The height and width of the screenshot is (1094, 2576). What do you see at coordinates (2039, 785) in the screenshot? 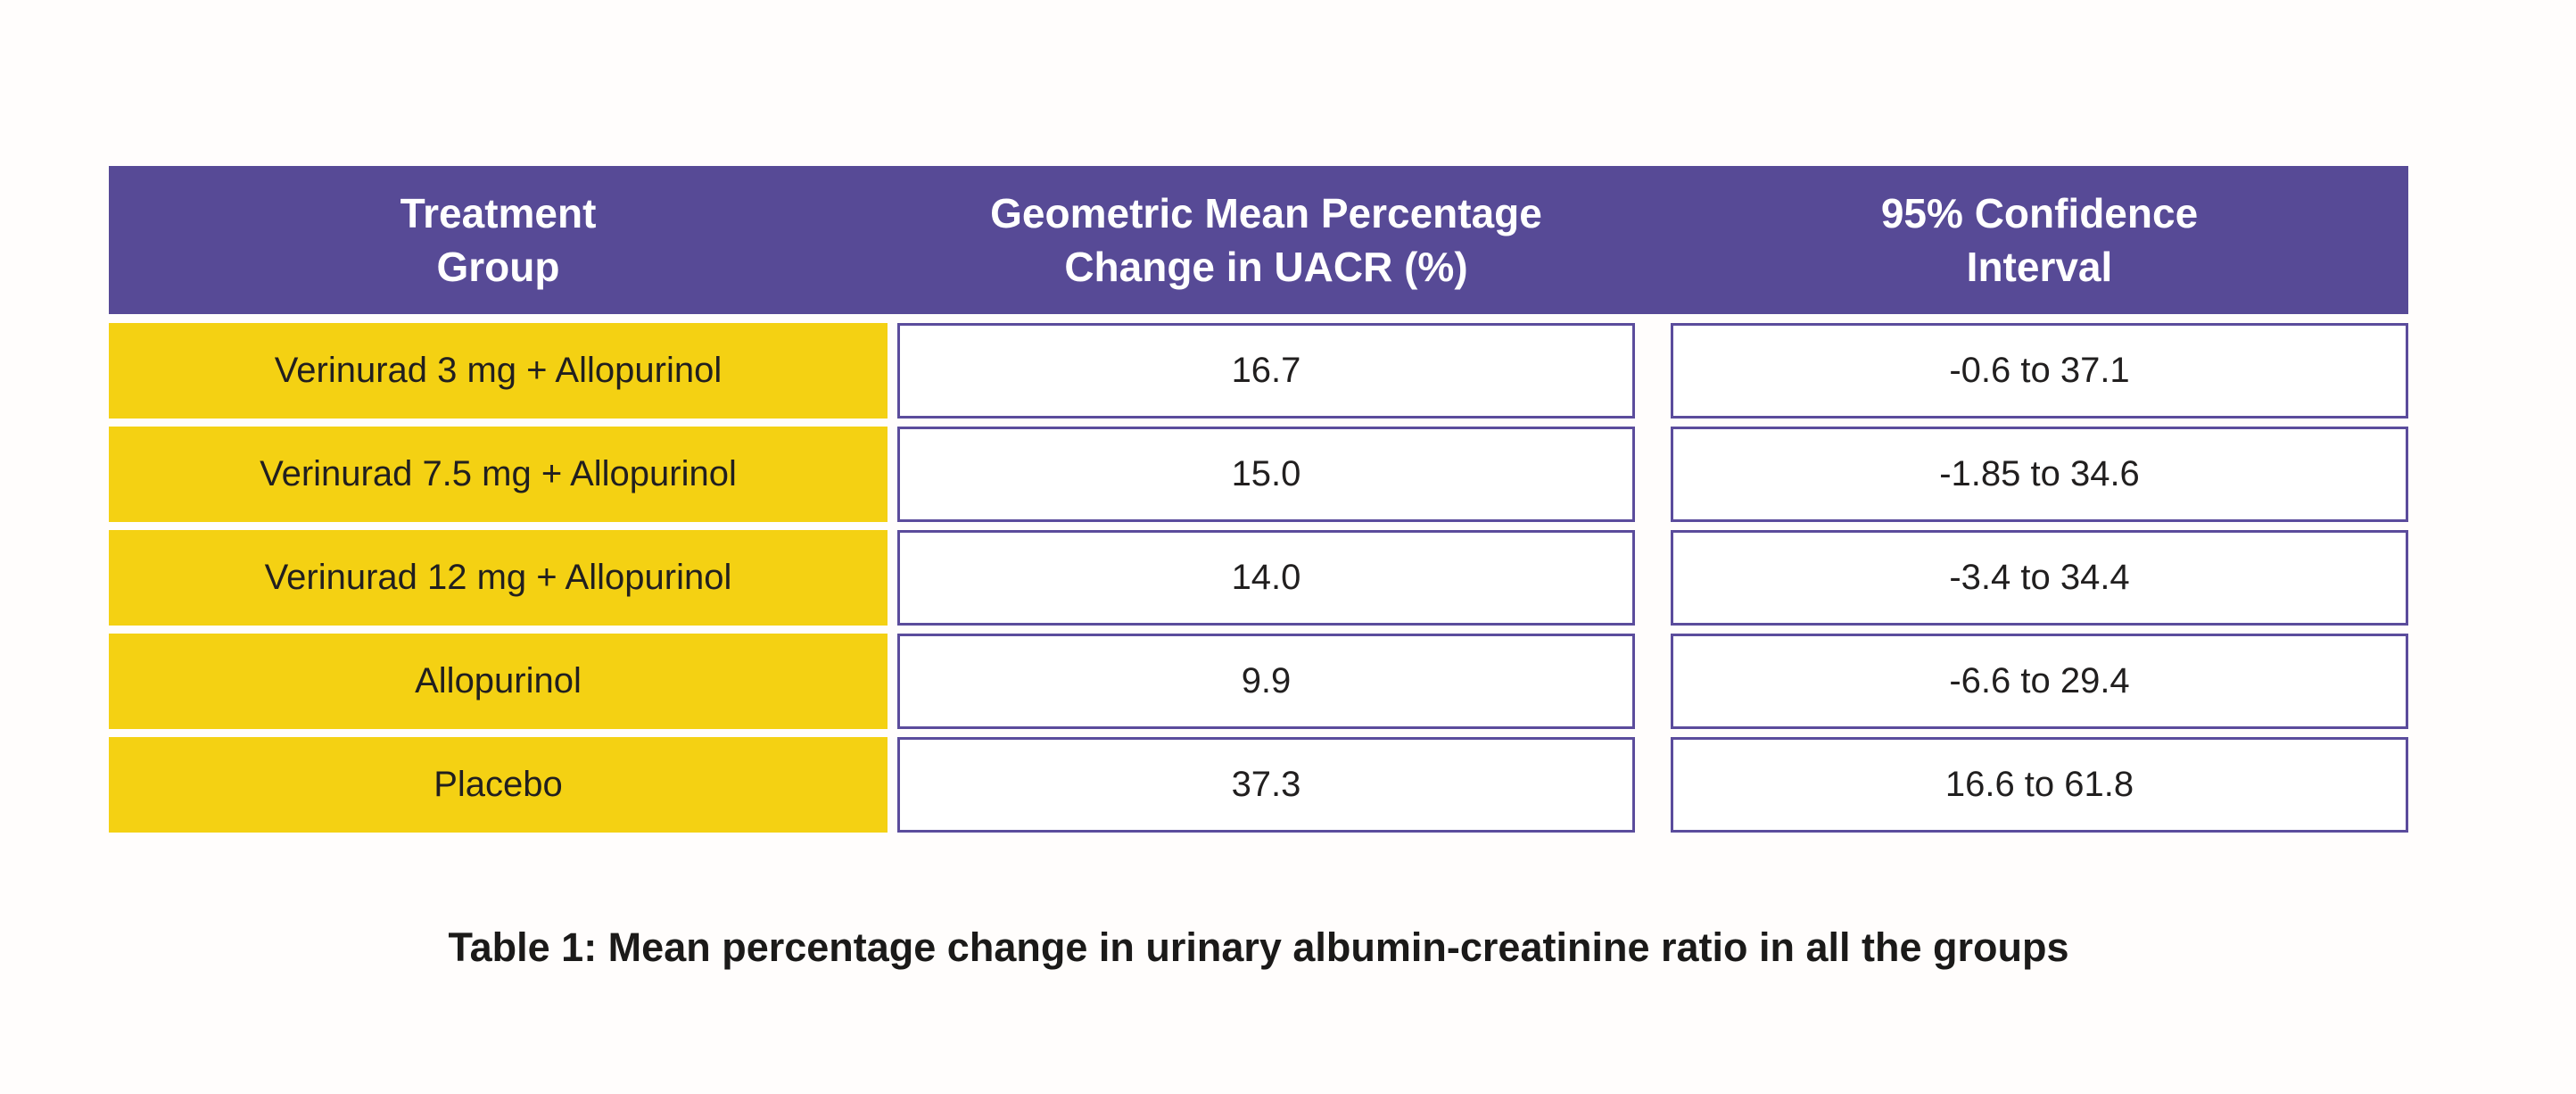
I see `confidence-interval-cell: 16.6 to 61.8` at bounding box center [2039, 785].